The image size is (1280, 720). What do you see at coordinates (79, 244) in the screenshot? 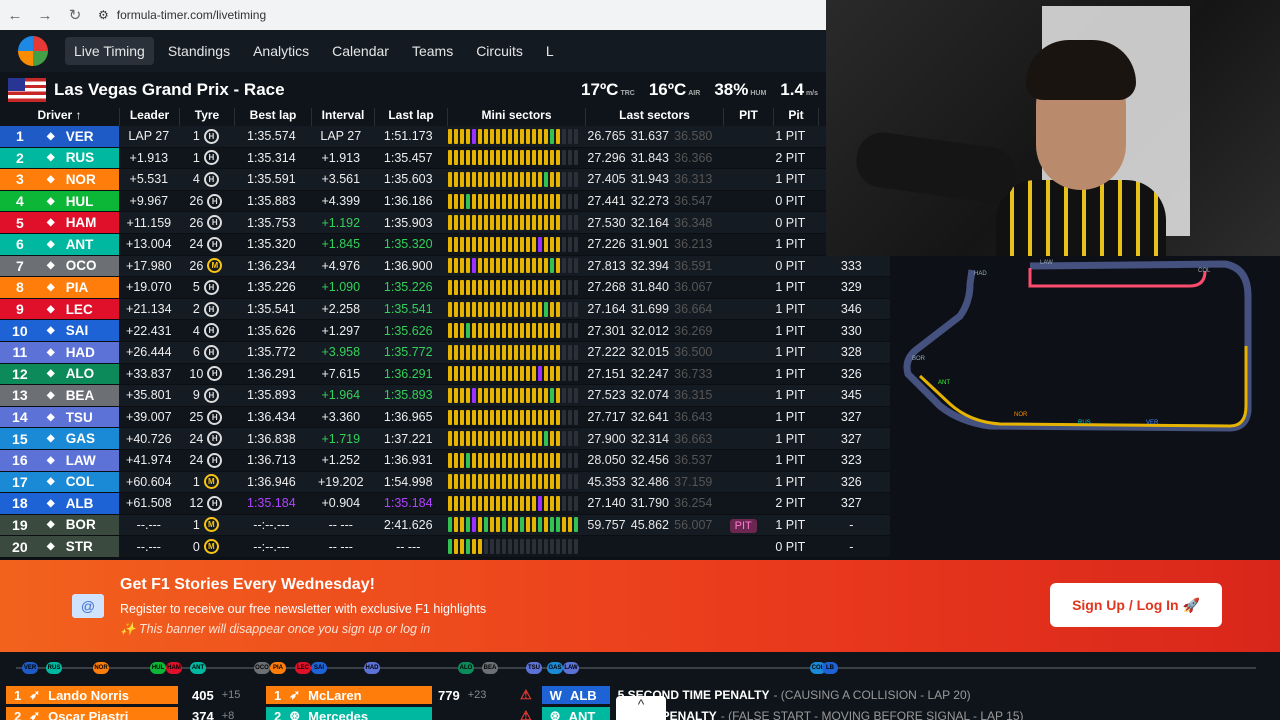
I see `driver-cell: ◆ ANT` at bounding box center [79, 244].